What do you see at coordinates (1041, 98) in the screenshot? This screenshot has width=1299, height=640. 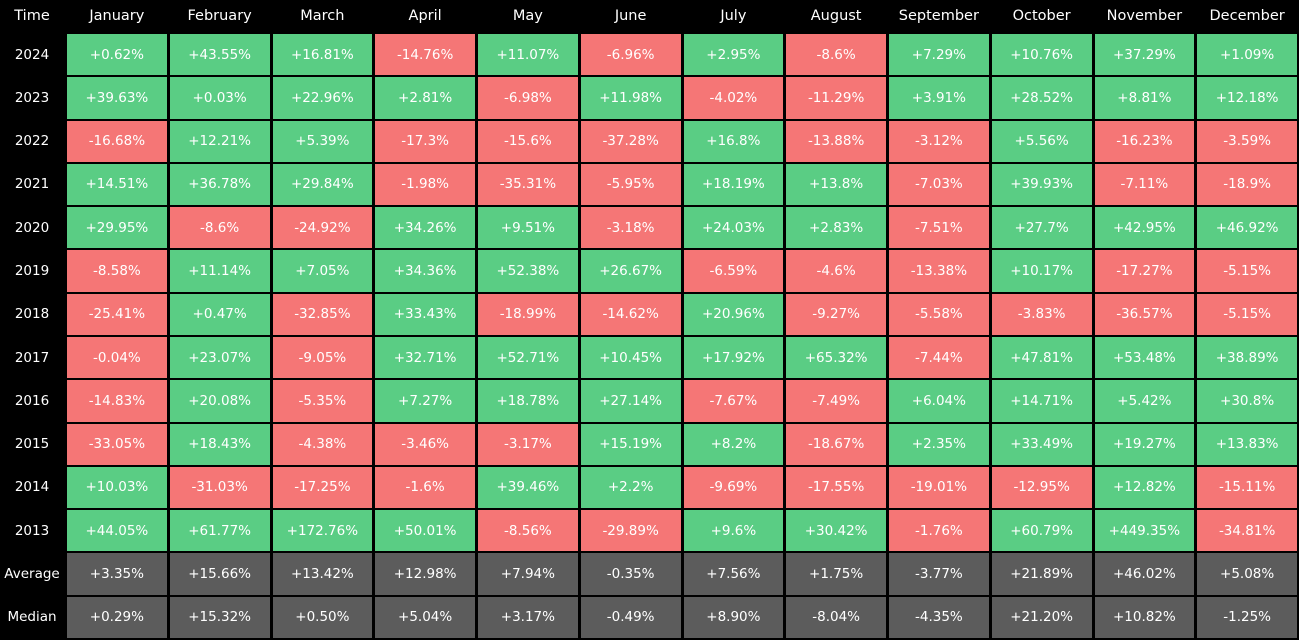 I see `return-cell: +28.52%` at bounding box center [1041, 98].